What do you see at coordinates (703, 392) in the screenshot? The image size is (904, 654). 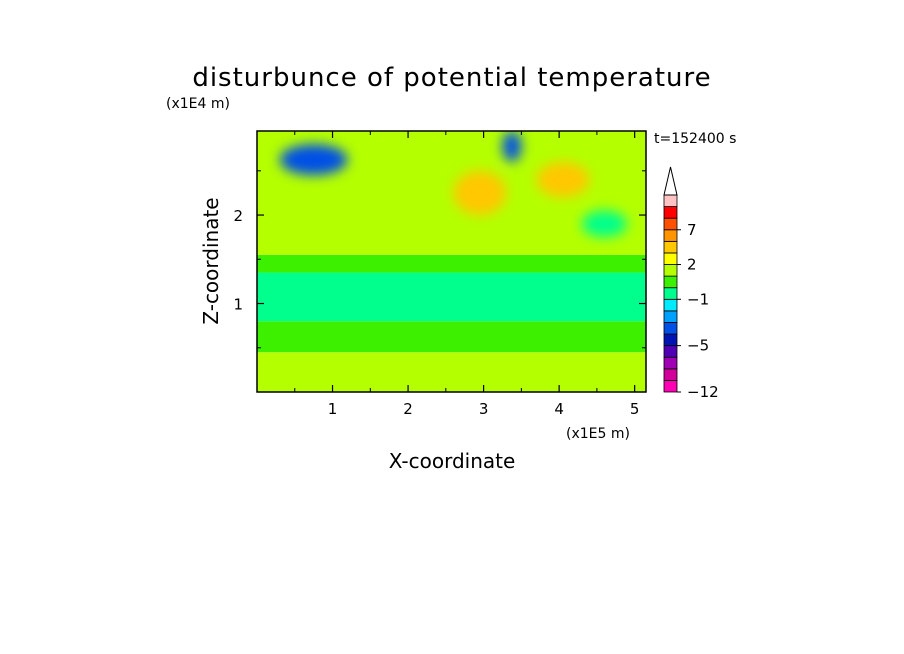 I see `colorbar-label-4: −12` at bounding box center [703, 392].